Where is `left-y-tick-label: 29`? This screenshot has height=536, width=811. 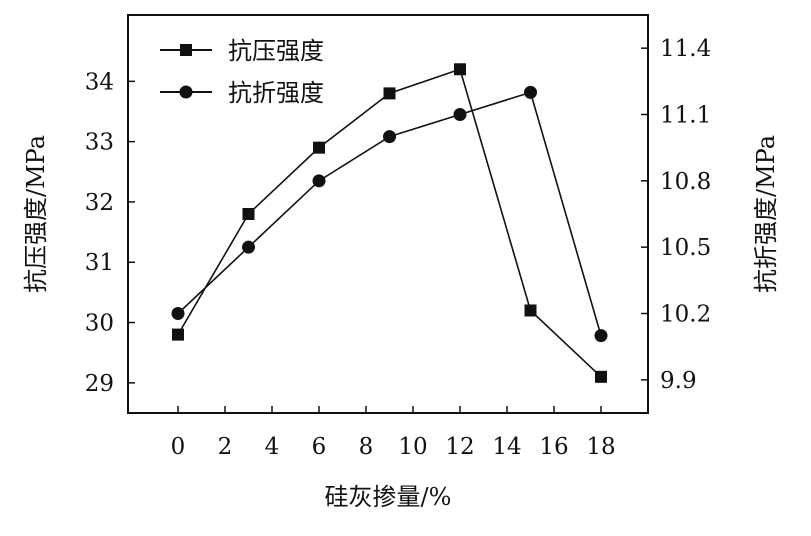
left-y-tick-label: 29 is located at coordinates (99, 384).